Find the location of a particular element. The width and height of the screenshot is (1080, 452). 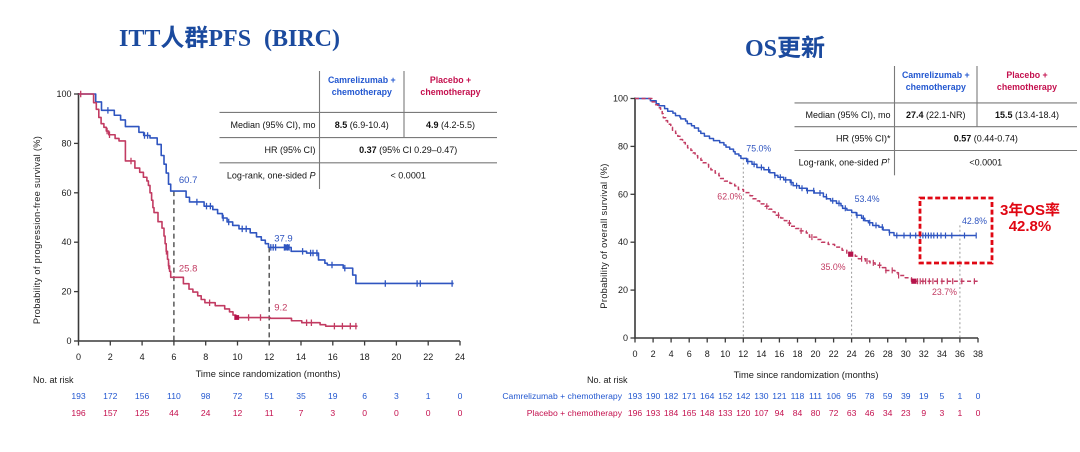

svg-text: PFS is located at coordinates (229, 39).